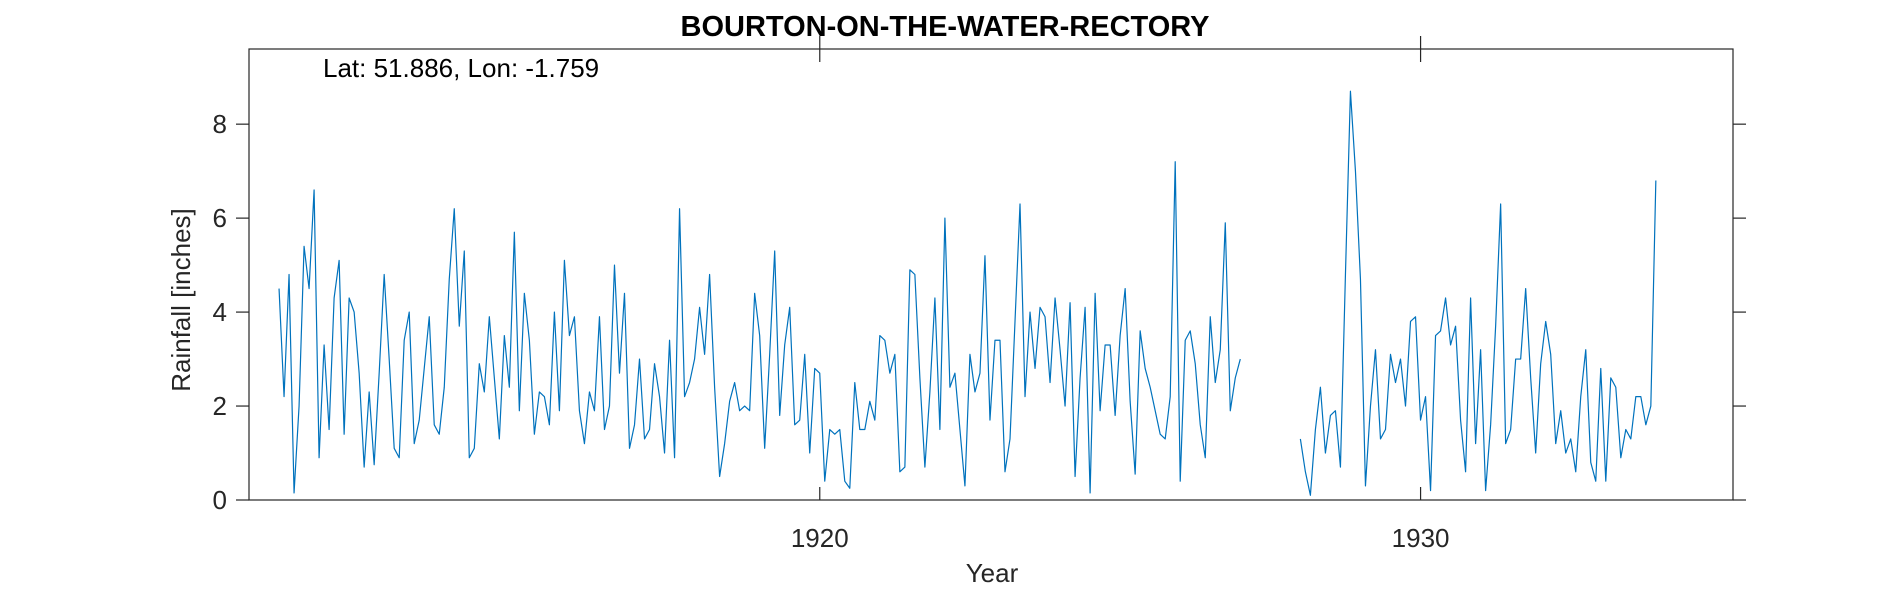  What do you see at coordinates (820, 538) in the screenshot?
I see `x-tick-label: 1920` at bounding box center [820, 538].